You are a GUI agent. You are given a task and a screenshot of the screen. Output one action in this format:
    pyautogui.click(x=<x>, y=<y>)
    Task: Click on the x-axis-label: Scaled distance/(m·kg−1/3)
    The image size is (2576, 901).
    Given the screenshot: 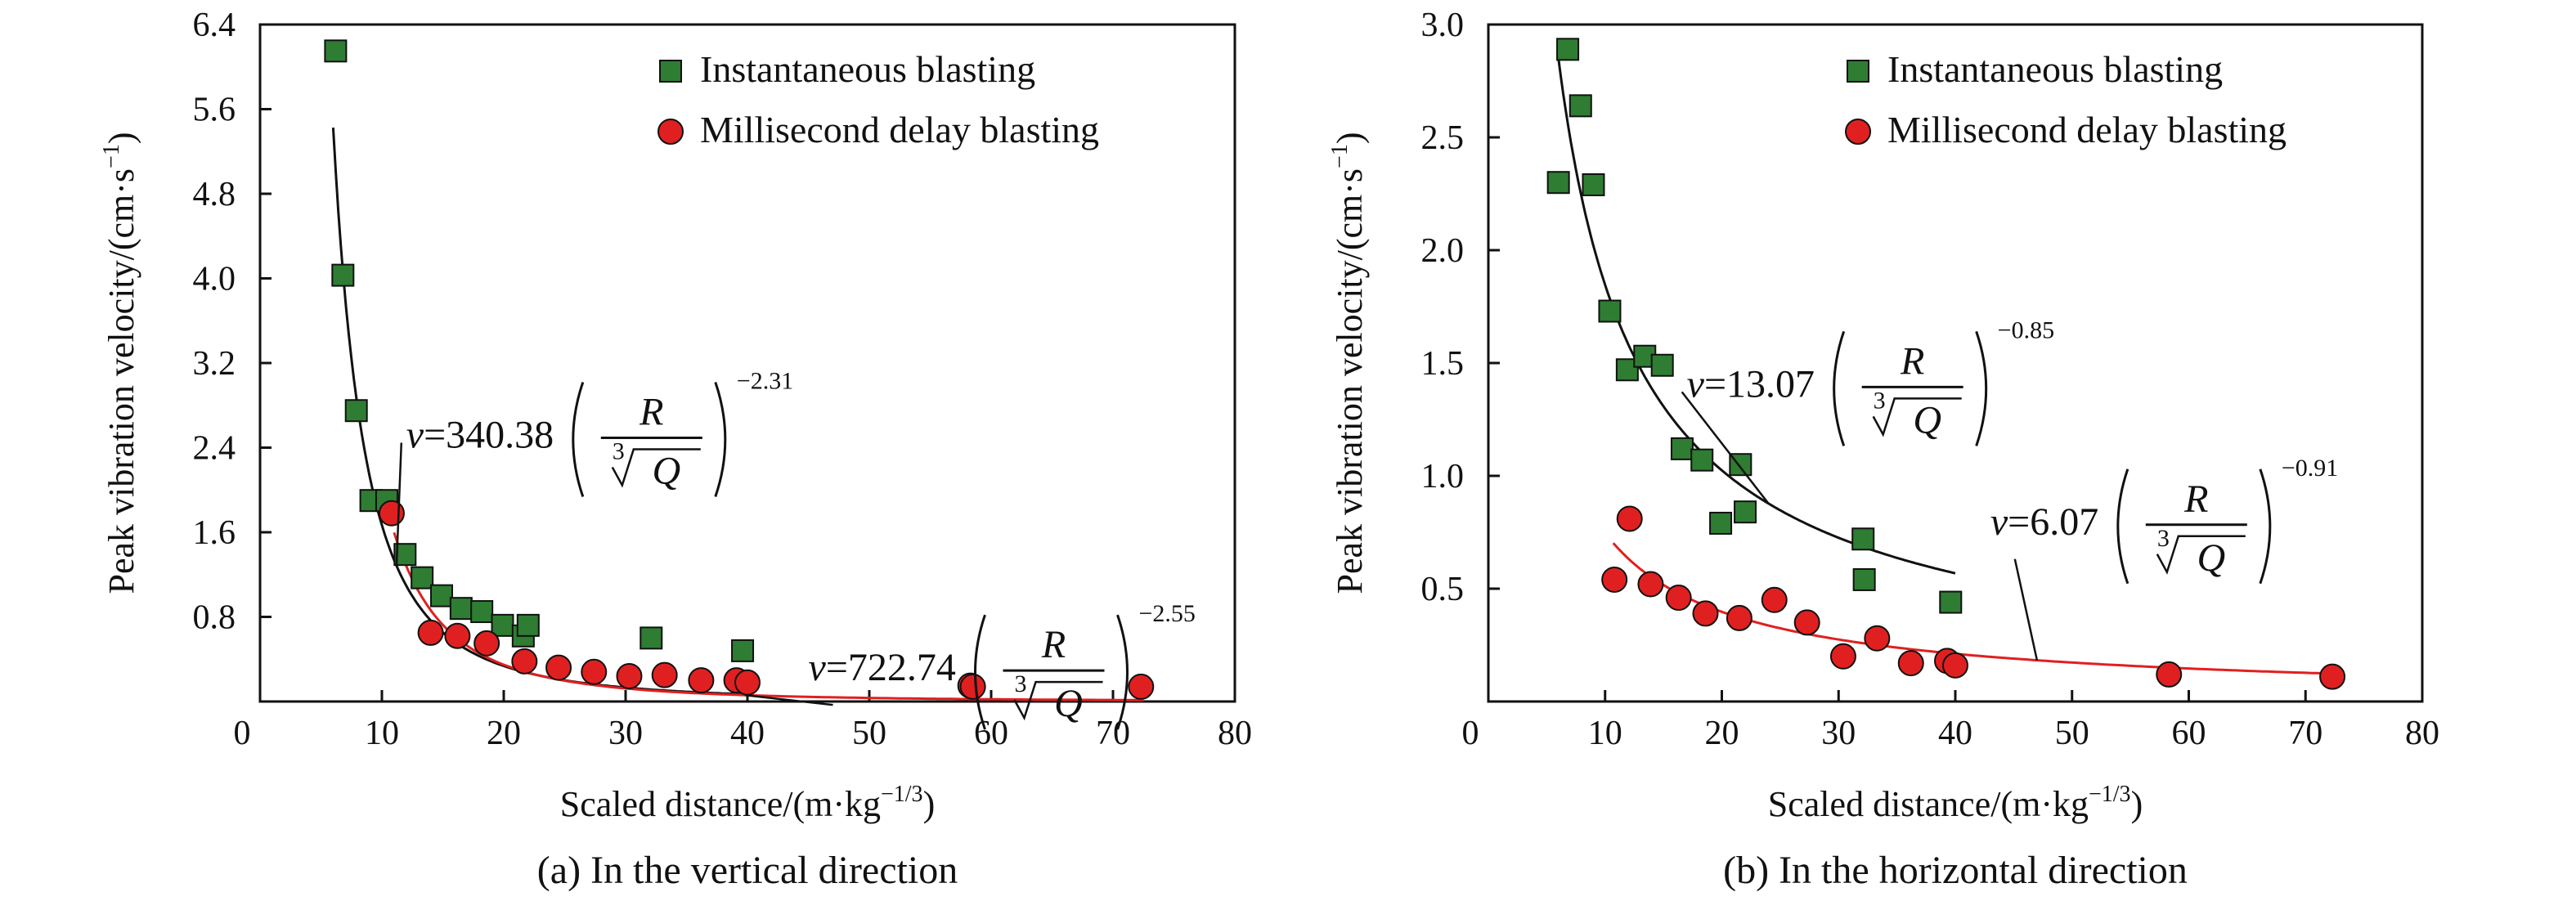 What is the action you would take?
    pyautogui.click(x=1955, y=803)
    